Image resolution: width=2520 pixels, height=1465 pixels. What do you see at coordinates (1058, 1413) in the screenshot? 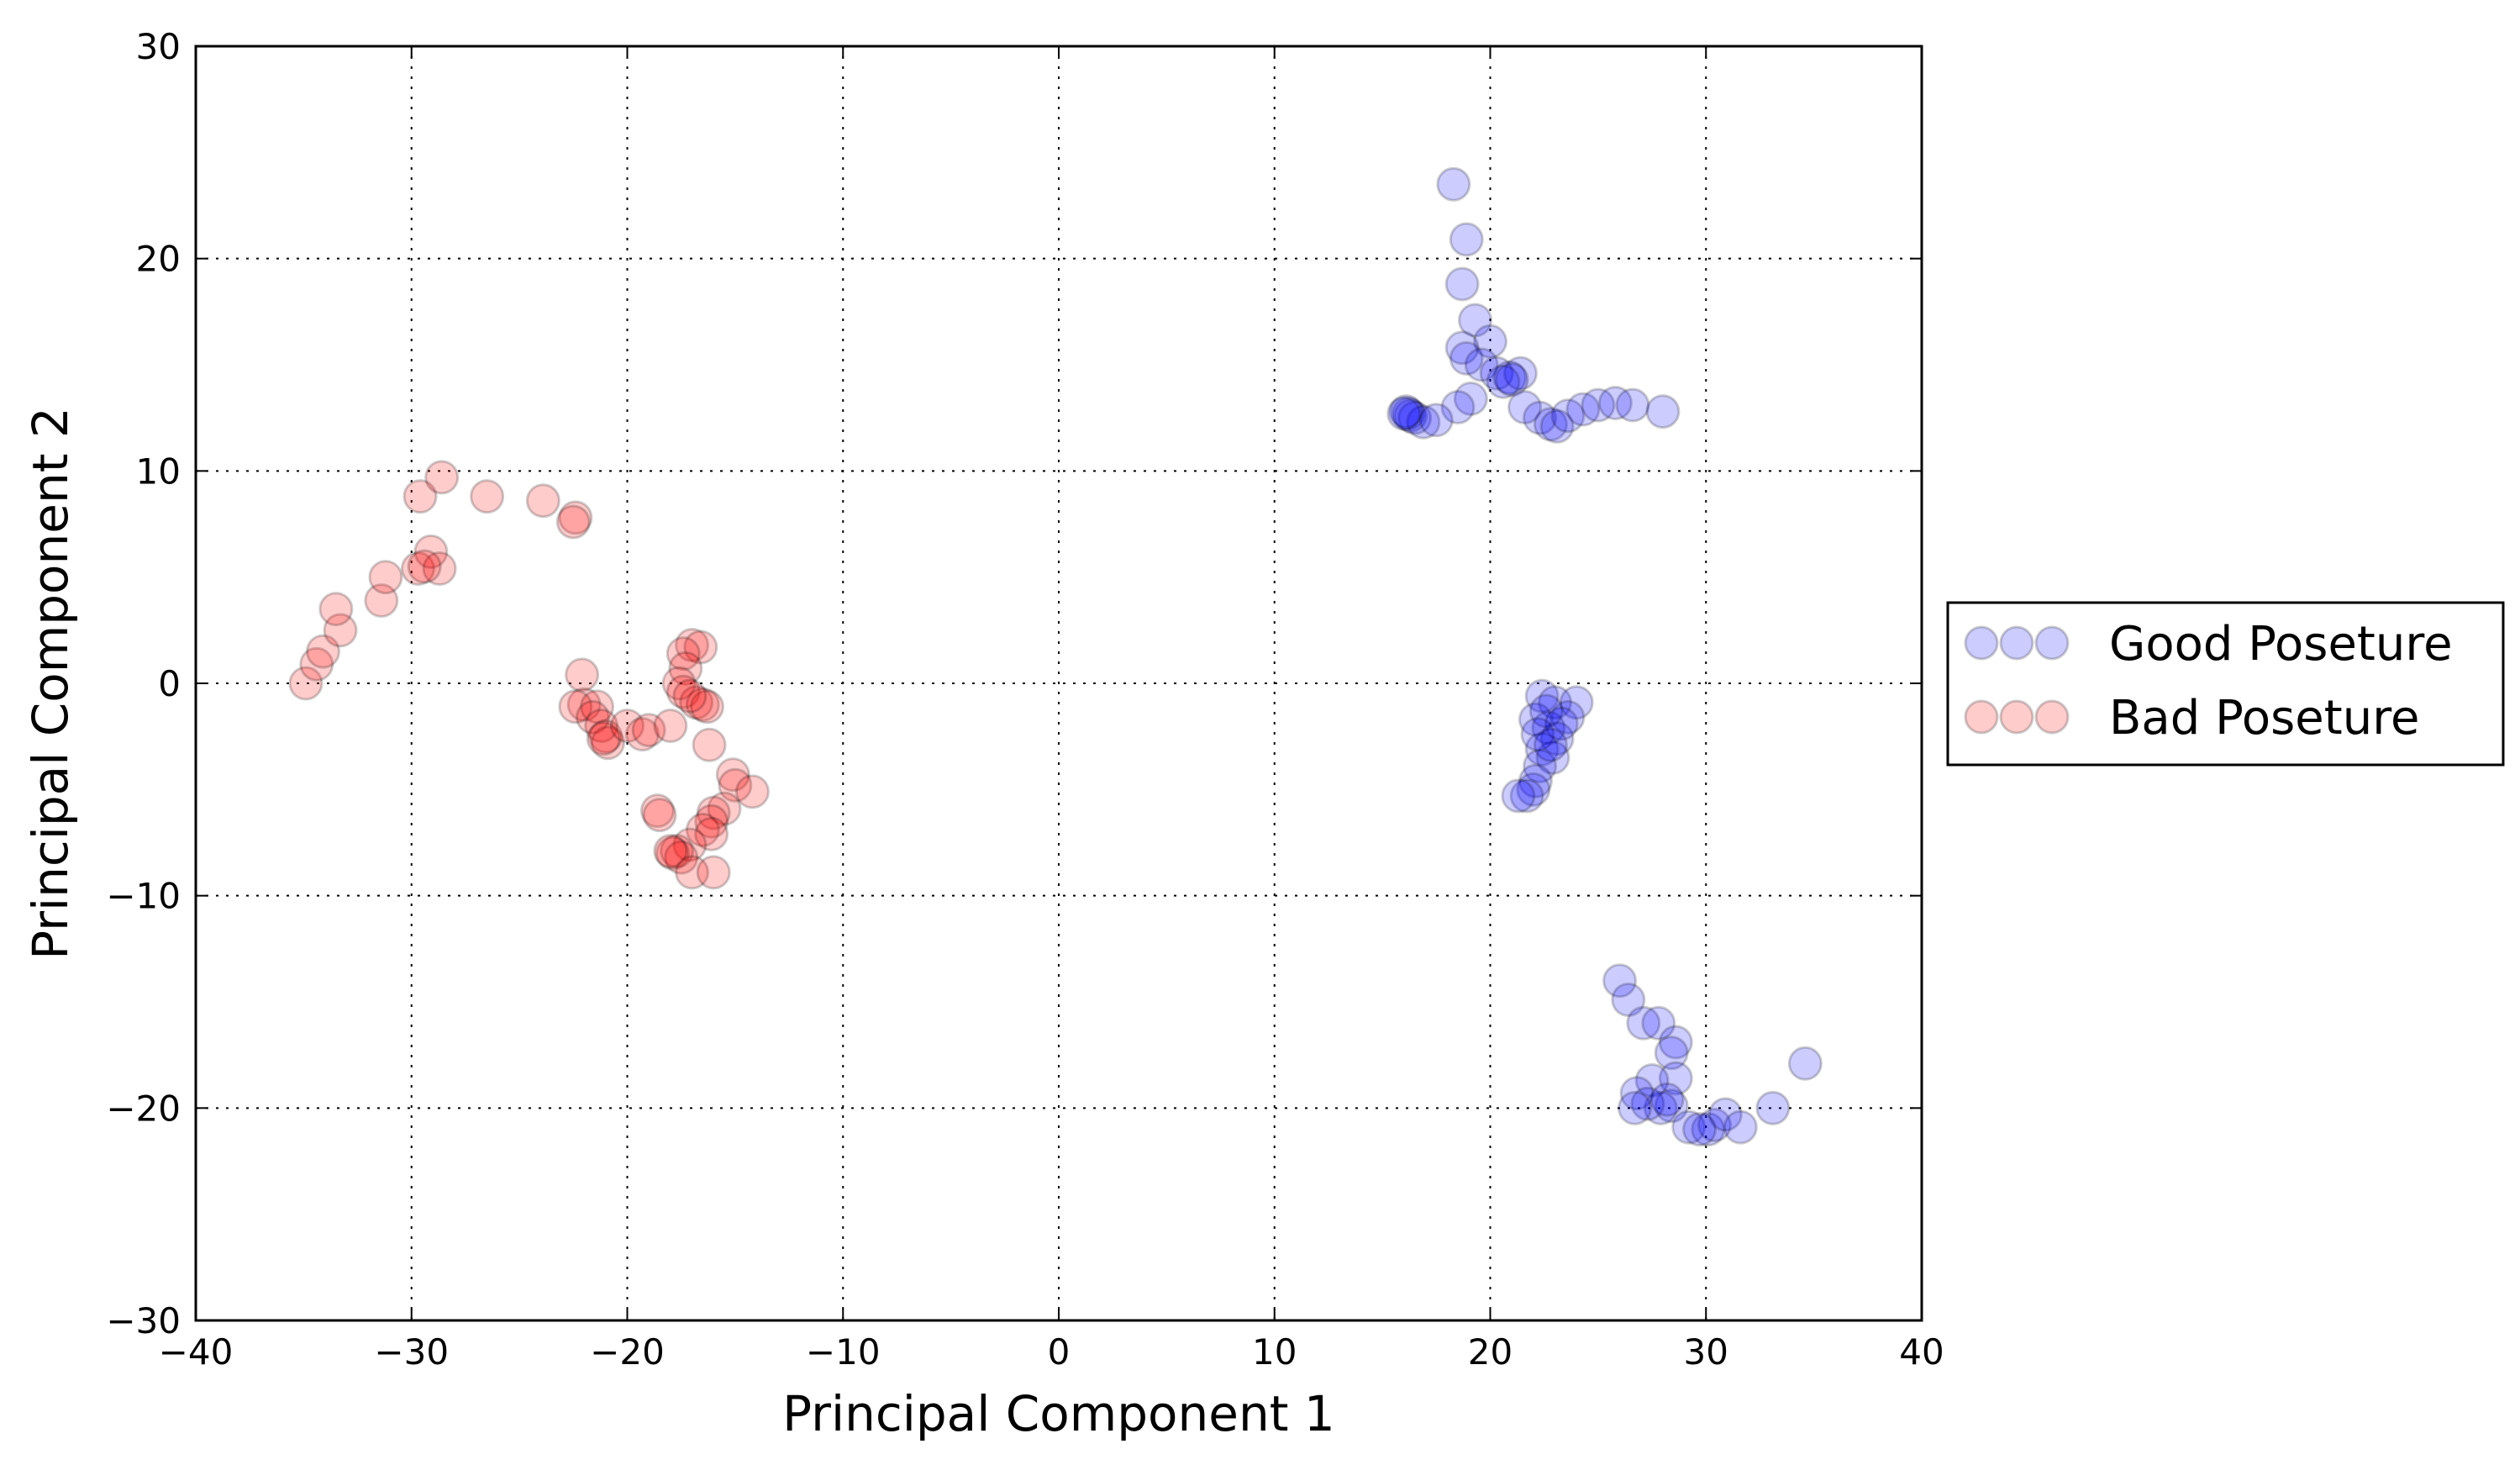
I see `x-axis-label: Principal Component 1` at bounding box center [1058, 1413].